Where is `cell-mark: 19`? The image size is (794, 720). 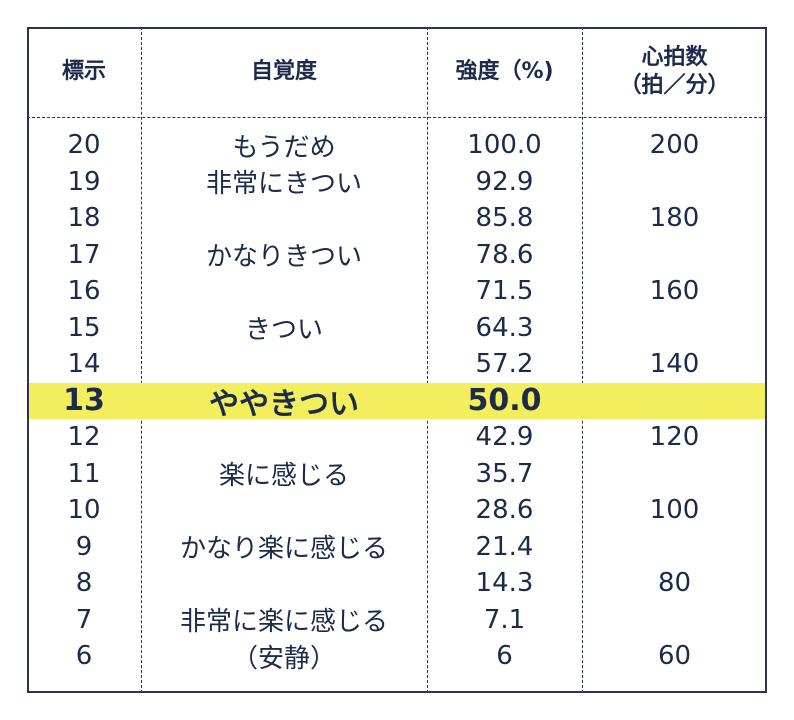 cell-mark: 19 is located at coordinates (84, 181).